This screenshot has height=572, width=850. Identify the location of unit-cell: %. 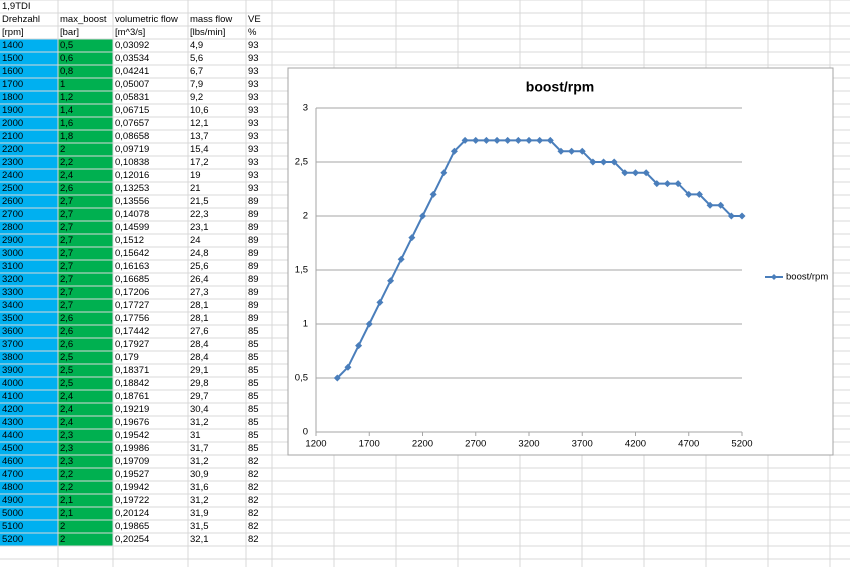
(252, 32).